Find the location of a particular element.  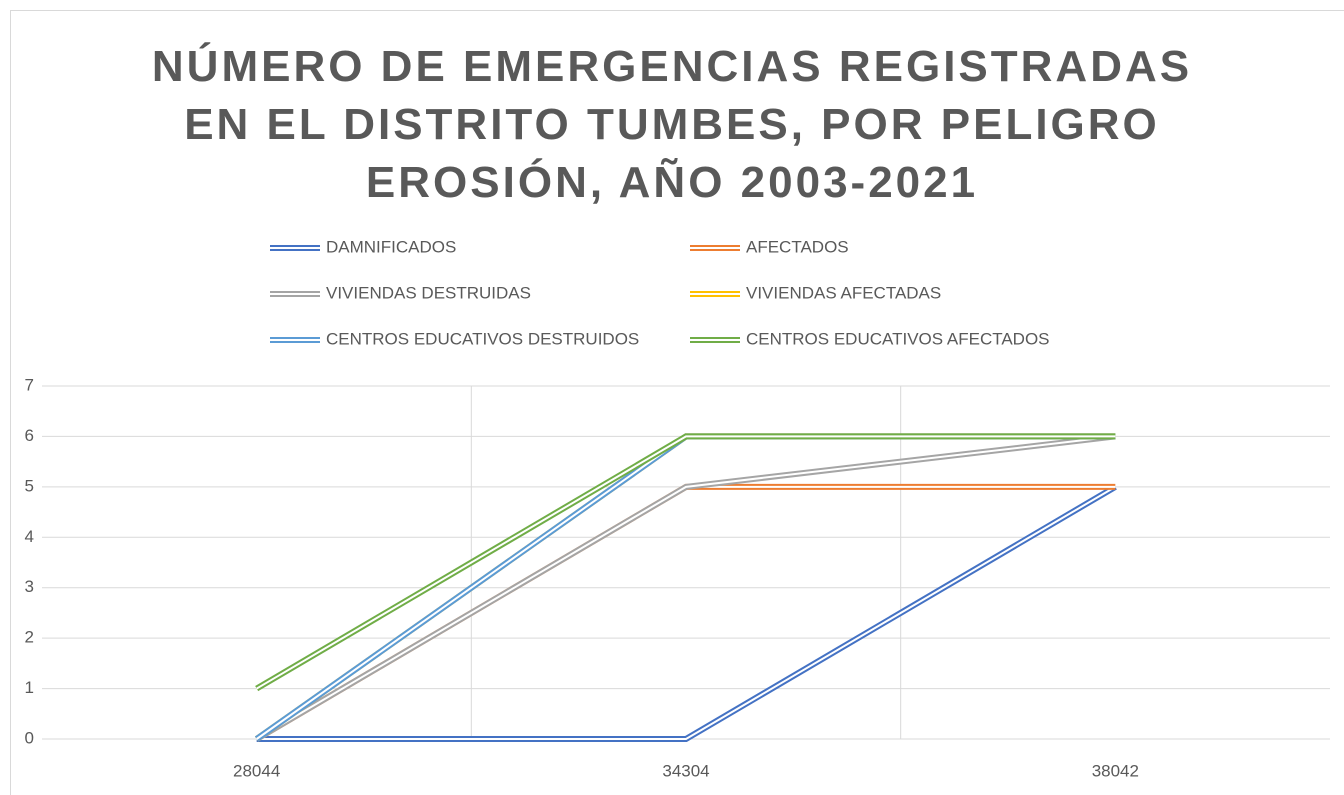

legend-label: DAMNIFICADOS is located at coordinates (391, 246).